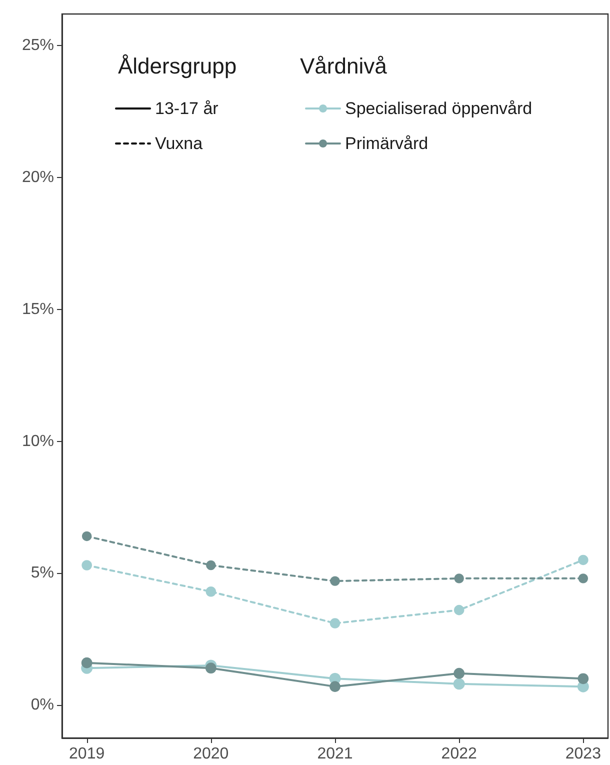 The image size is (610, 765). Describe the element at coordinates (438, 108) in the screenshot. I see `legend-label: Specialiserad öppenvård` at that location.